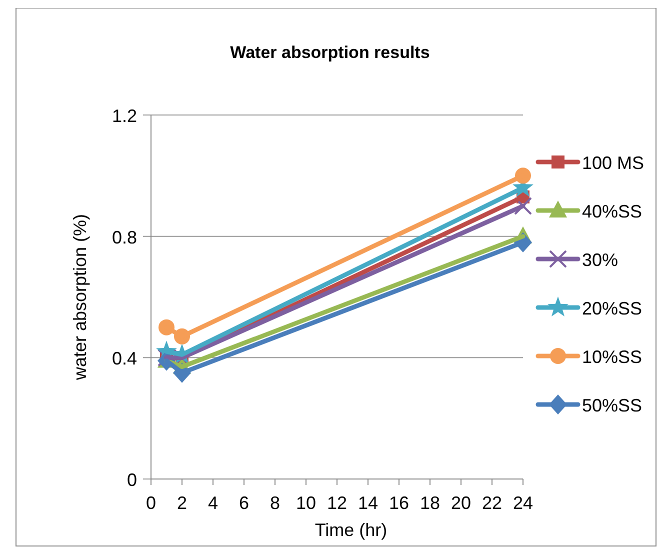 This screenshot has height=547, width=670. I want to click on y-tick-label: 1.2, so click(124, 116).